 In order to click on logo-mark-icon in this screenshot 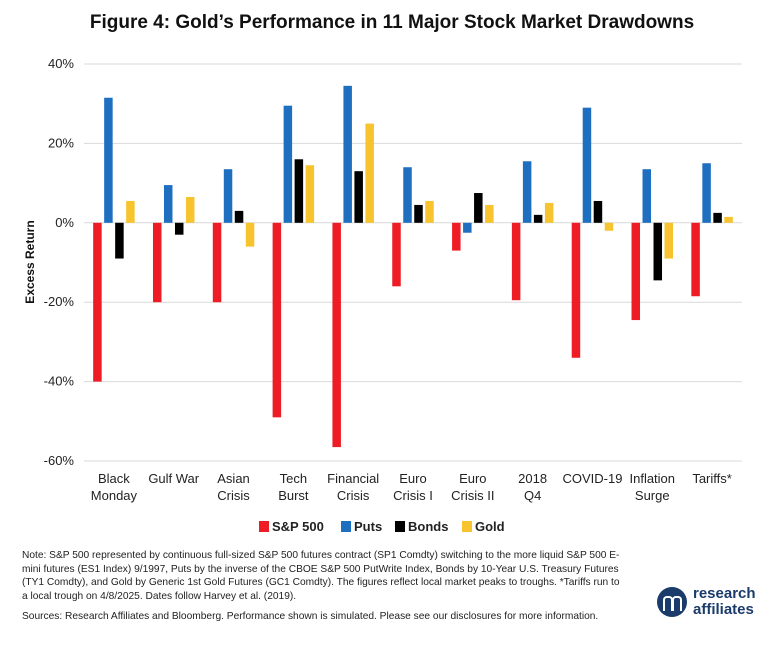, I will do `click(672, 602)`.